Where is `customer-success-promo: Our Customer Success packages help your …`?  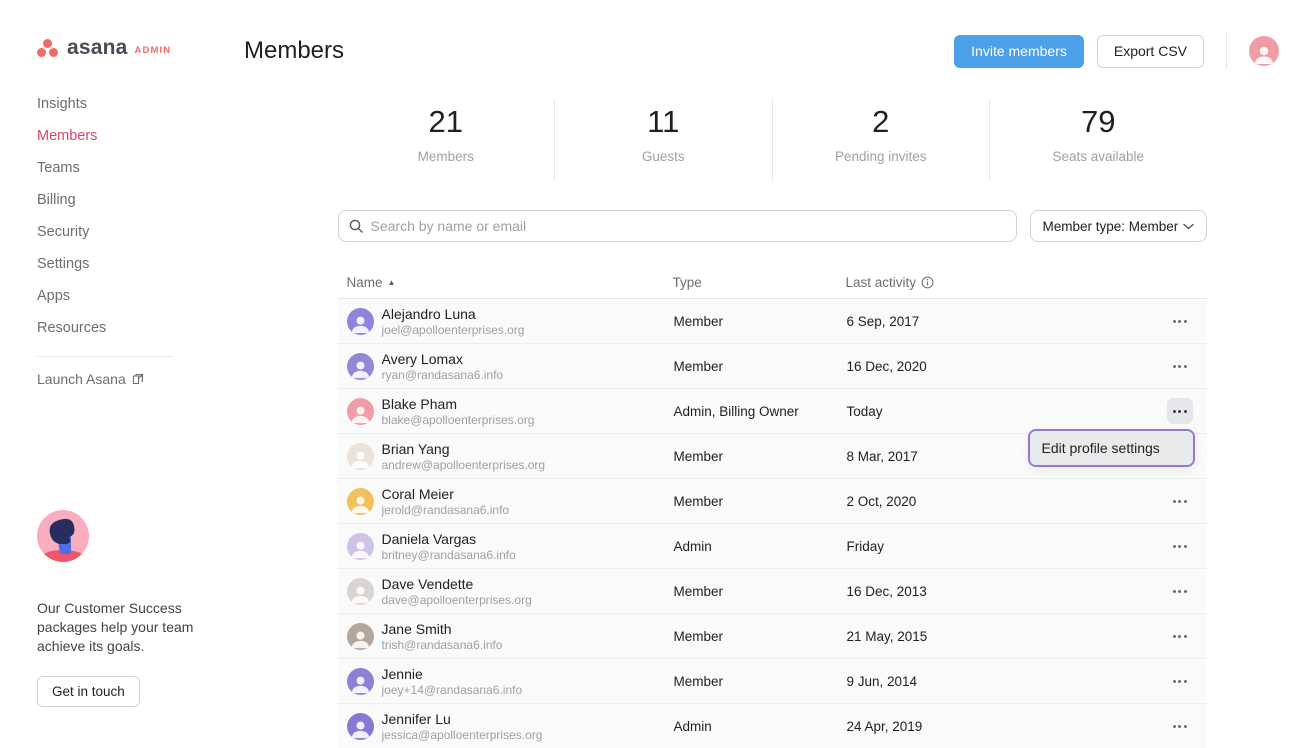
customer-success-promo: Our Customer Success packages help your … is located at coordinates (124, 608).